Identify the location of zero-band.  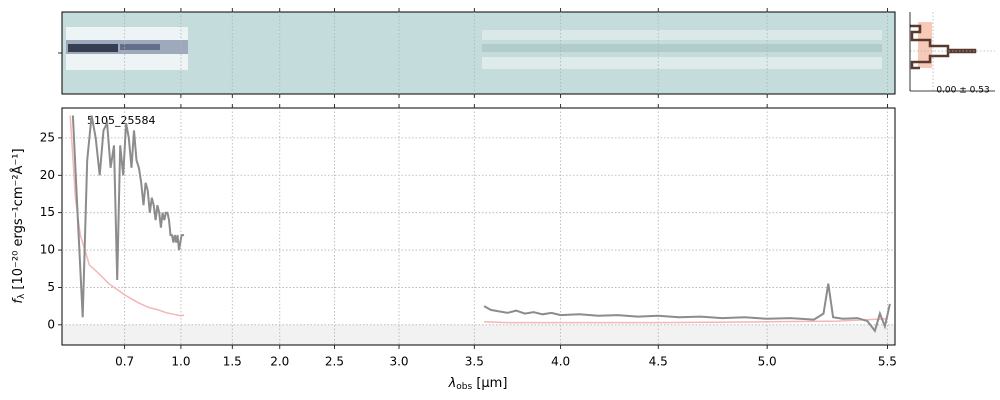
(478, 334).